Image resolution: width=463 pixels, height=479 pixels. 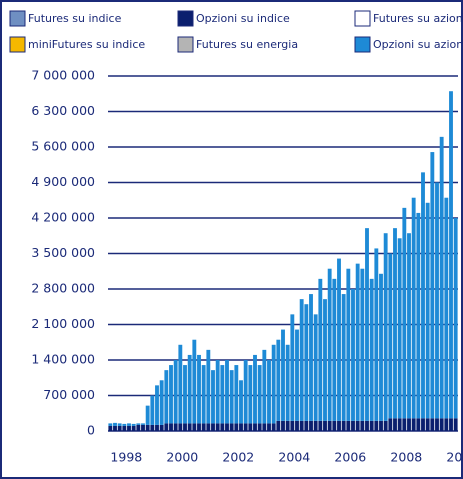 I want to click on x-tick-label: 1998, so click(x=126, y=457).